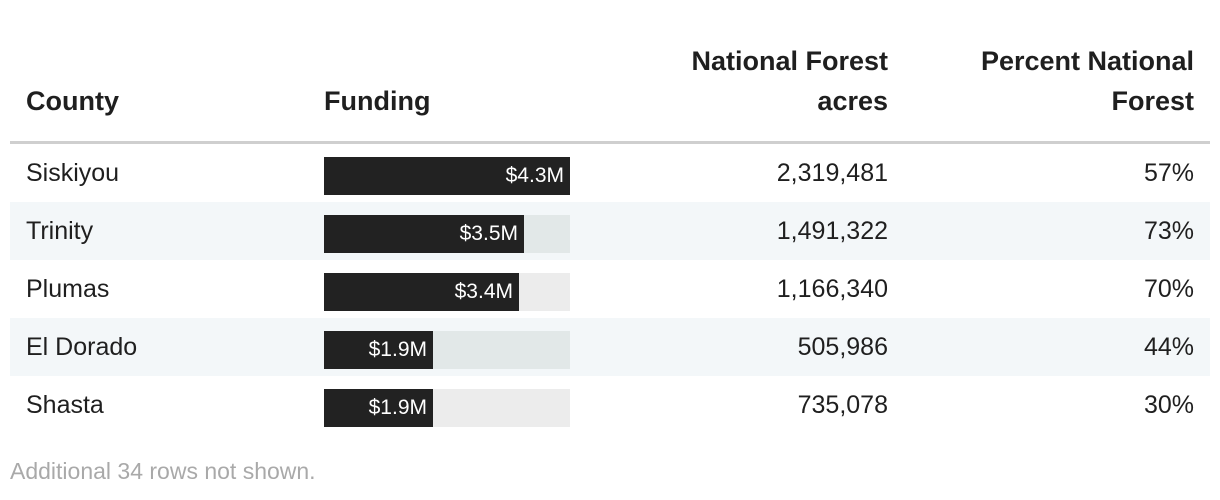 Image resolution: width=1220 pixels, height=500 pixels. What do you see at coordinates (610, 347) in the screenshot?
I see `table-row: El Dorado $1.9M 505,986 44%` at bounding box center [610, 347].